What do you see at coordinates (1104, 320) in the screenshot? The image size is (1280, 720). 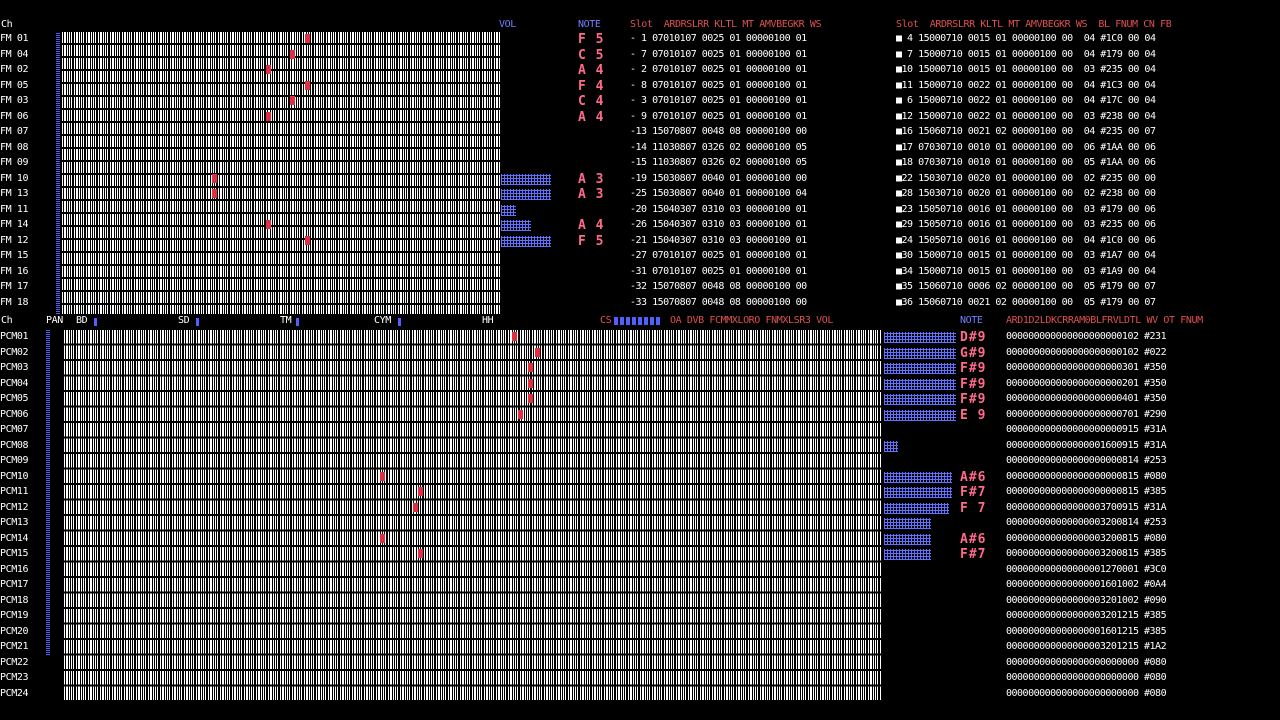 I see `pcm-param-header: ARD1D2LDKCRRAM0BLFRVLDTL WV OT FNUM` at bounding box center [1104, 320].